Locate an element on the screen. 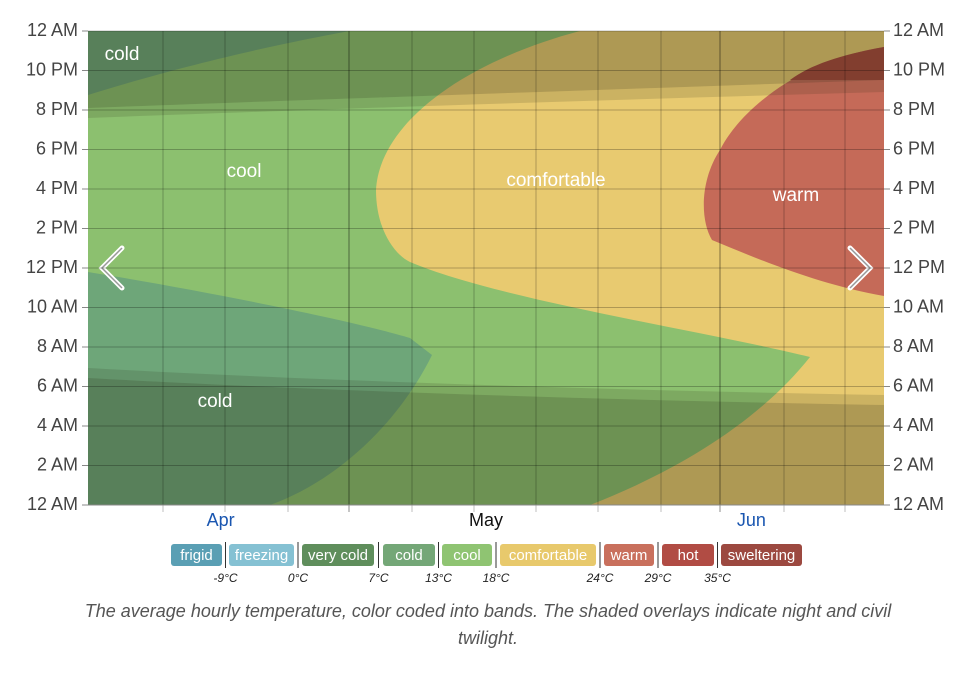 The height and width of the screenshot is (679, 976). legend-threshold: 29°C is located at coordinates (658, 578).